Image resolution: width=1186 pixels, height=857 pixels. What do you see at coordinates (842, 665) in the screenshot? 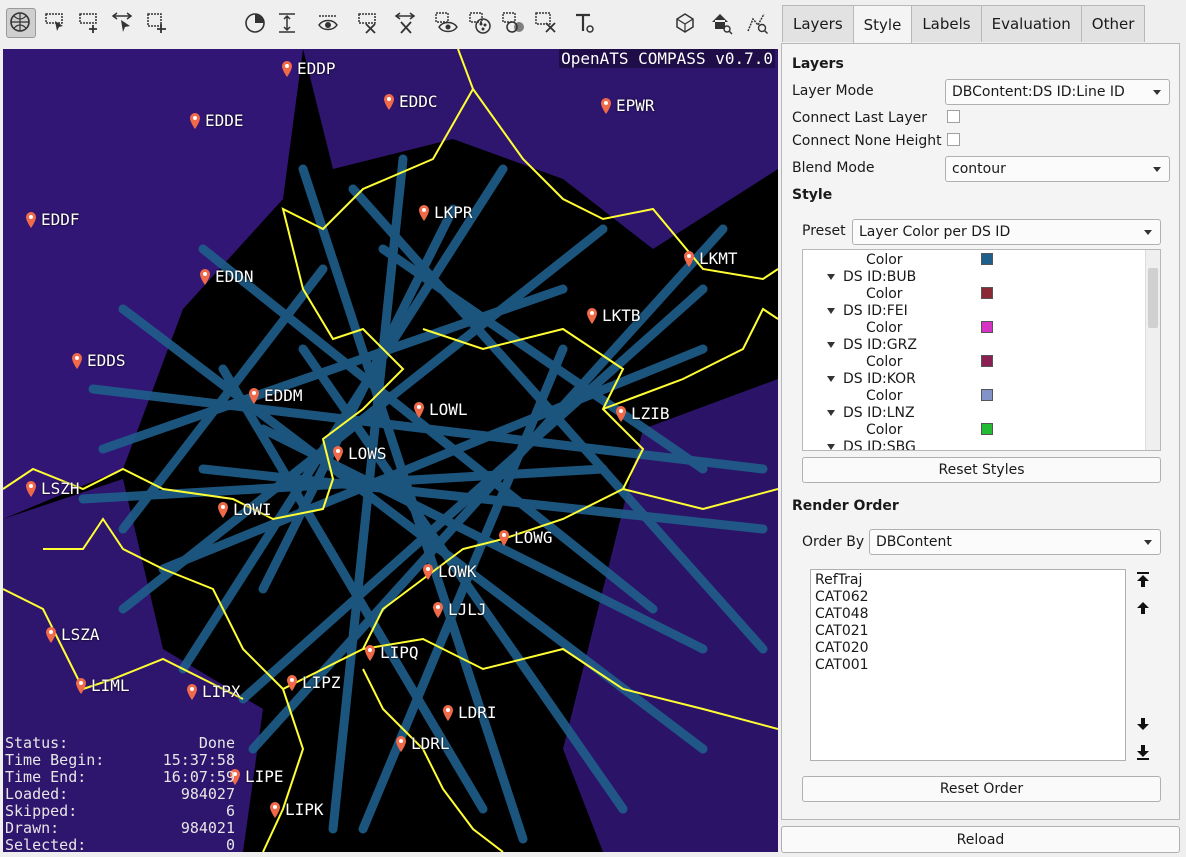
I see `render-order-item: CAT001` at bounding box center [842, 665].